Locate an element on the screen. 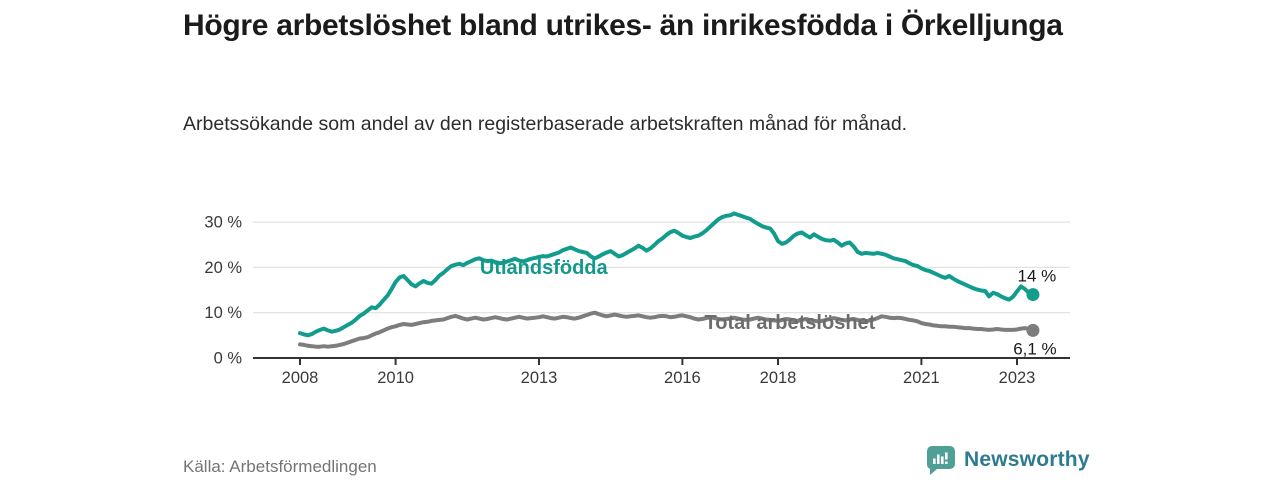 The image size is (1280, 480). series-label: Utlandsfödda is located at coordinates (544, 268).